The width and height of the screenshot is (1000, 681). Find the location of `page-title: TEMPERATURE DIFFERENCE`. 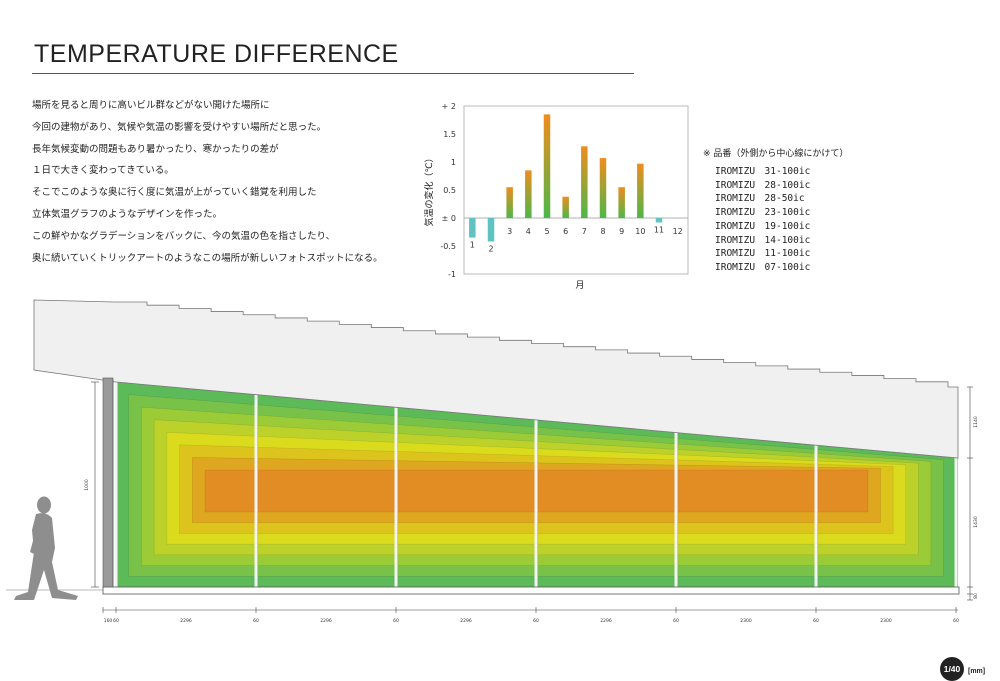

page-title: TEMPERATURE DIFFERENCE is located at coordinates (216, 54).